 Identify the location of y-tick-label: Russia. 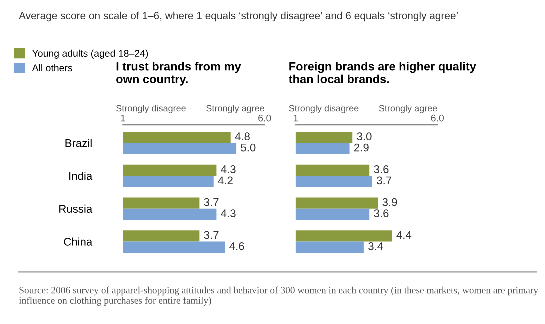
(76, 209).